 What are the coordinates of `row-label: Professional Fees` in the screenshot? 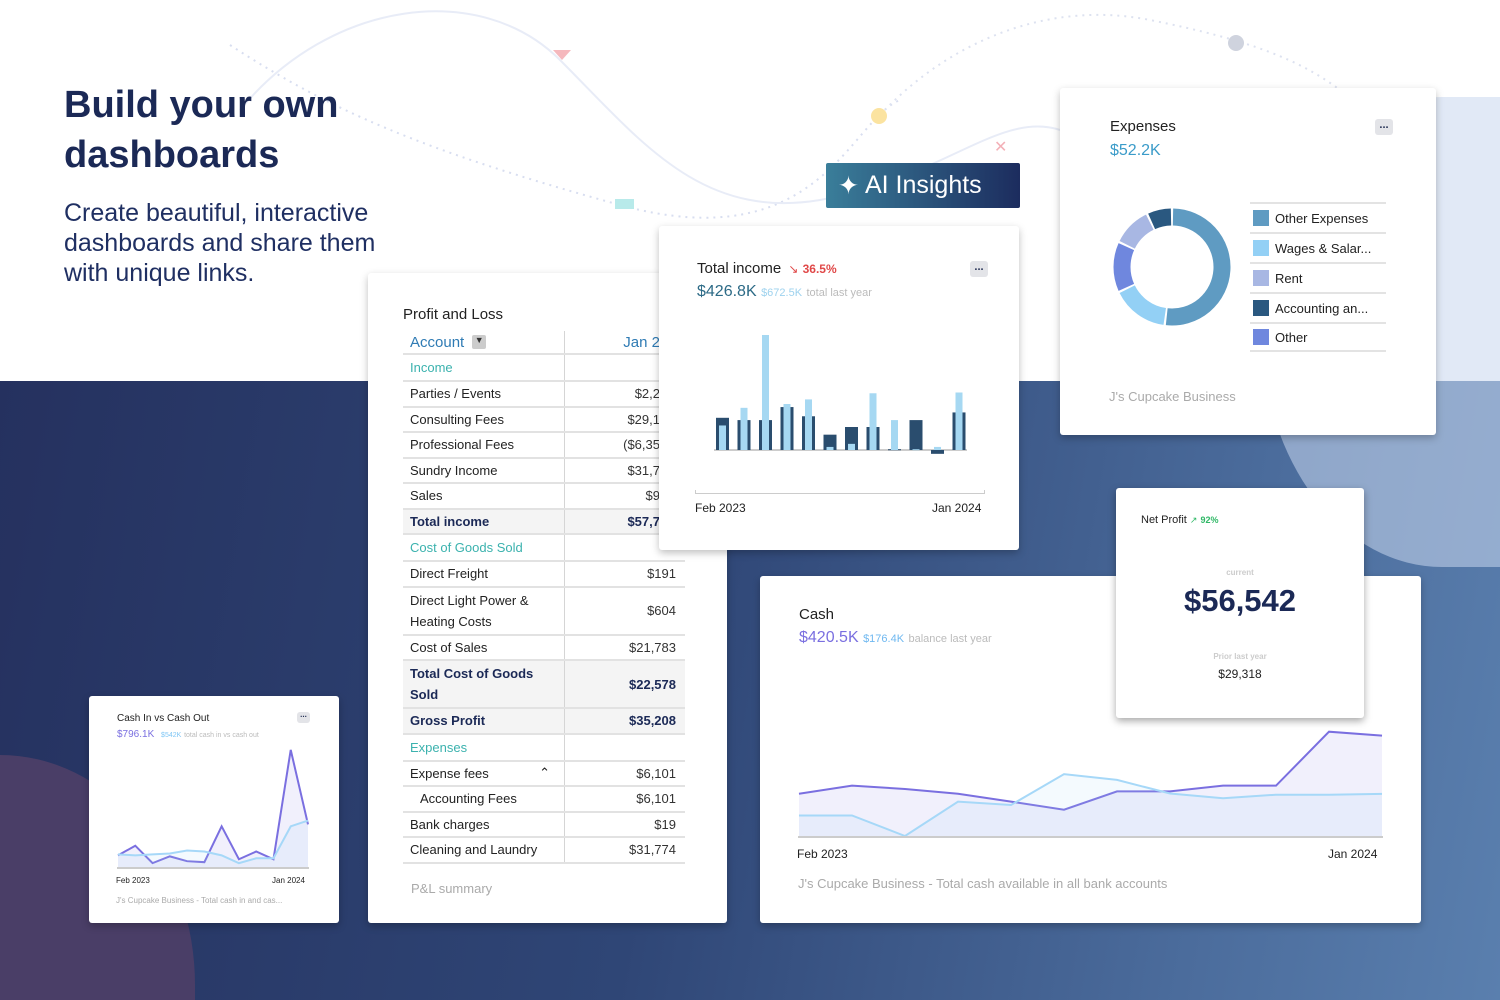 It's located at (462, 445).